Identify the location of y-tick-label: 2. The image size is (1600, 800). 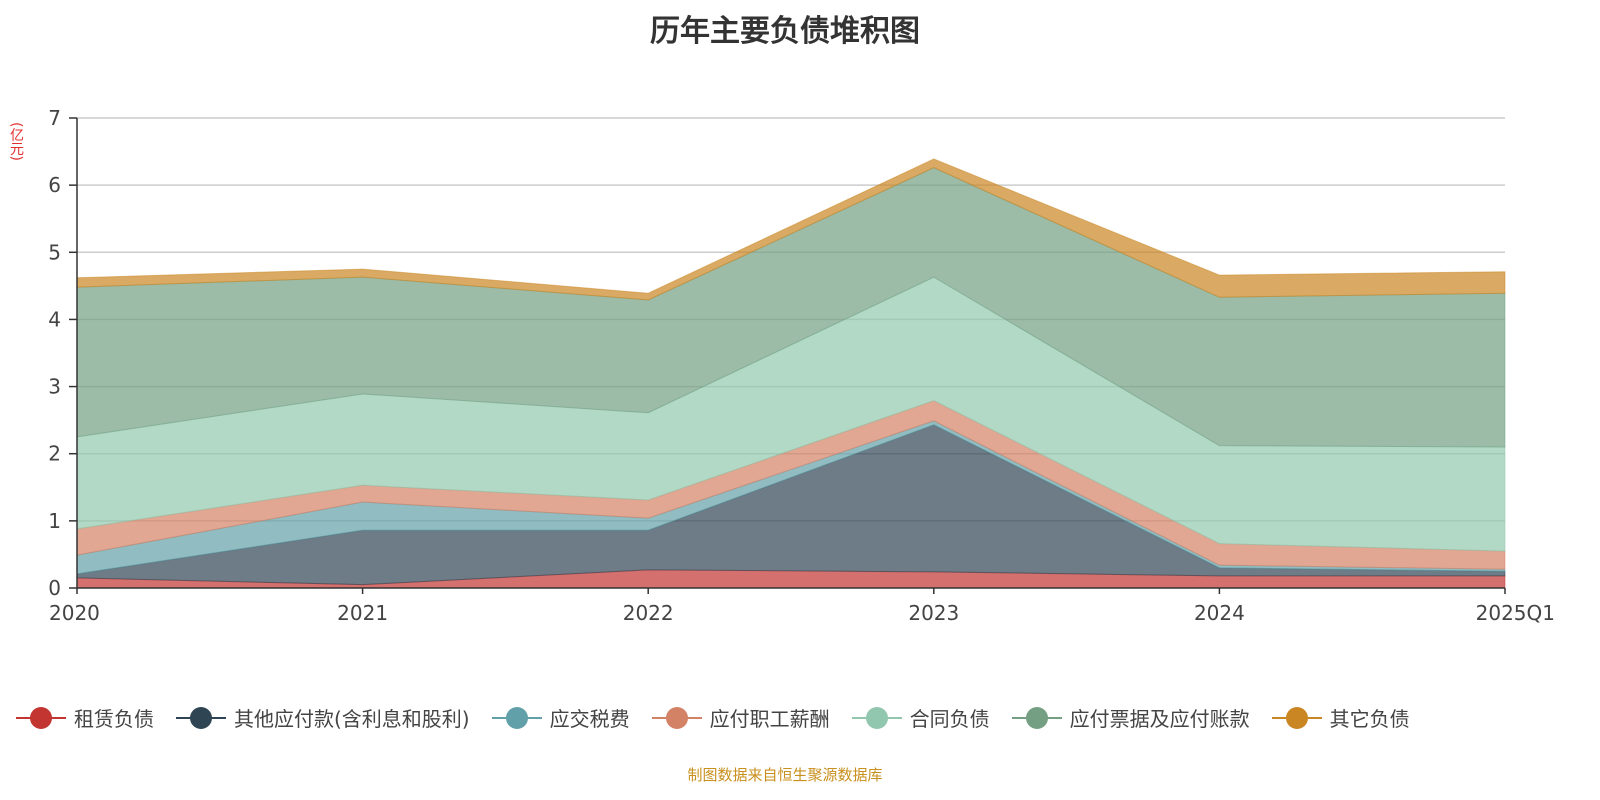
(54, 454).